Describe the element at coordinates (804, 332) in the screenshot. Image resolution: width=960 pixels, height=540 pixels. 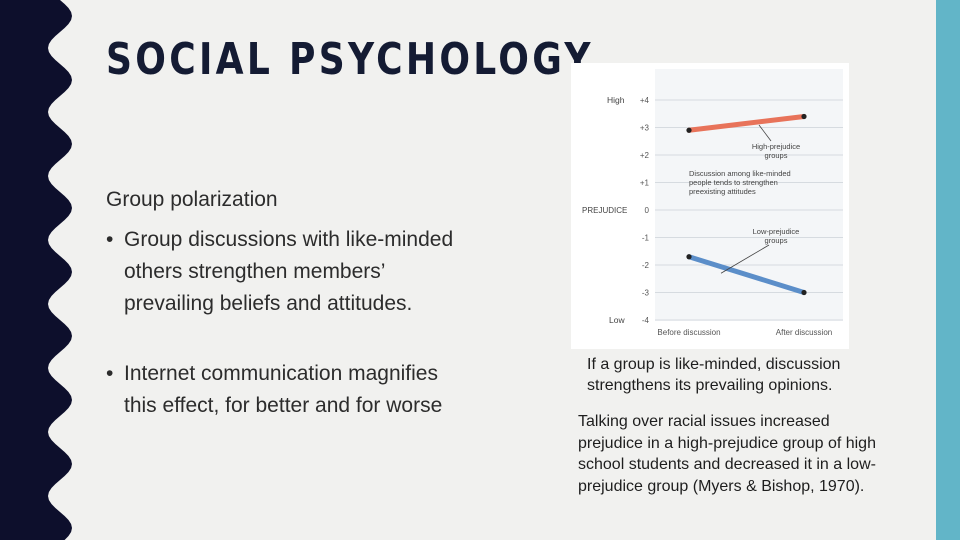
I see `x-tick-label: After discussion` at that location.